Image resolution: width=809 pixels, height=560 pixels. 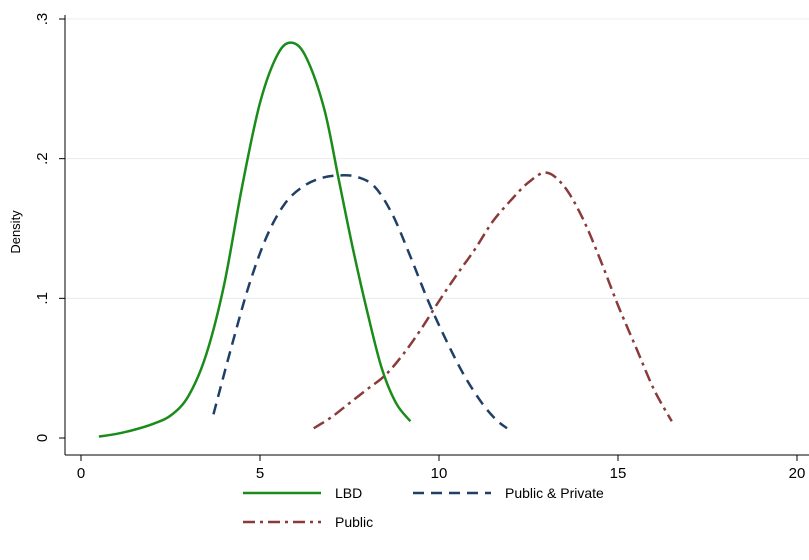 What do you see at coordinates (348, 493) in the screenshot?
I see `legend-label: LBD` at bounding box center [348, 493].